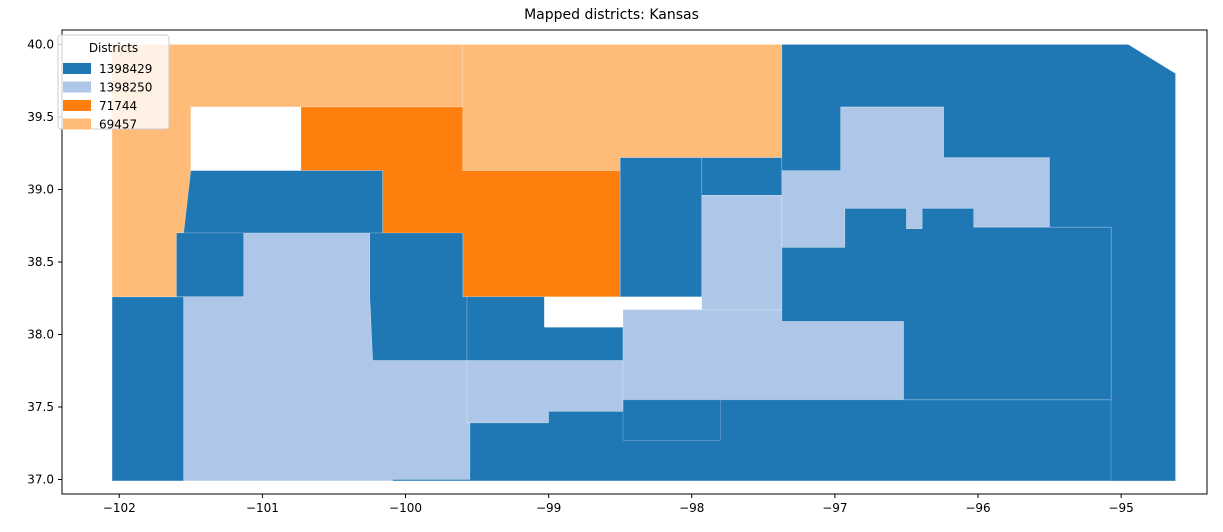 The height and width of the screenshot is (532, 1223). What do you see at coordinates (40, 480) in the screenshot?
I see `y-tick-label: 37.0` at bounding box center [40, 480].